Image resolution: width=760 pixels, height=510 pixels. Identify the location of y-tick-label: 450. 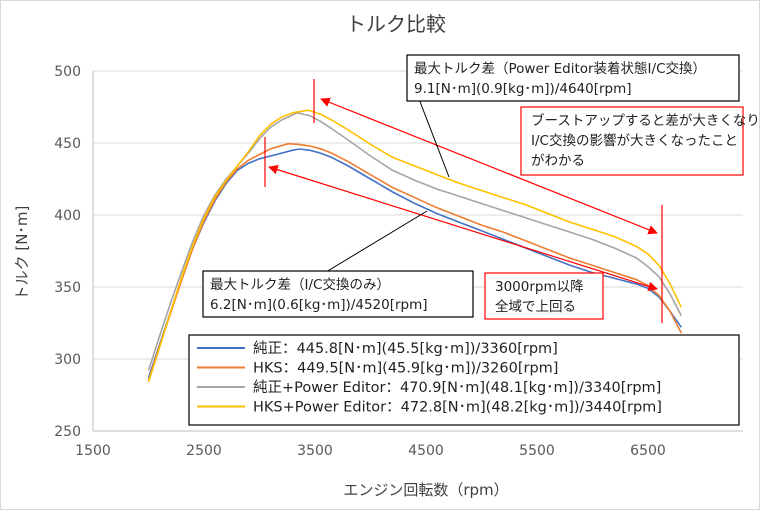
(67, 144).